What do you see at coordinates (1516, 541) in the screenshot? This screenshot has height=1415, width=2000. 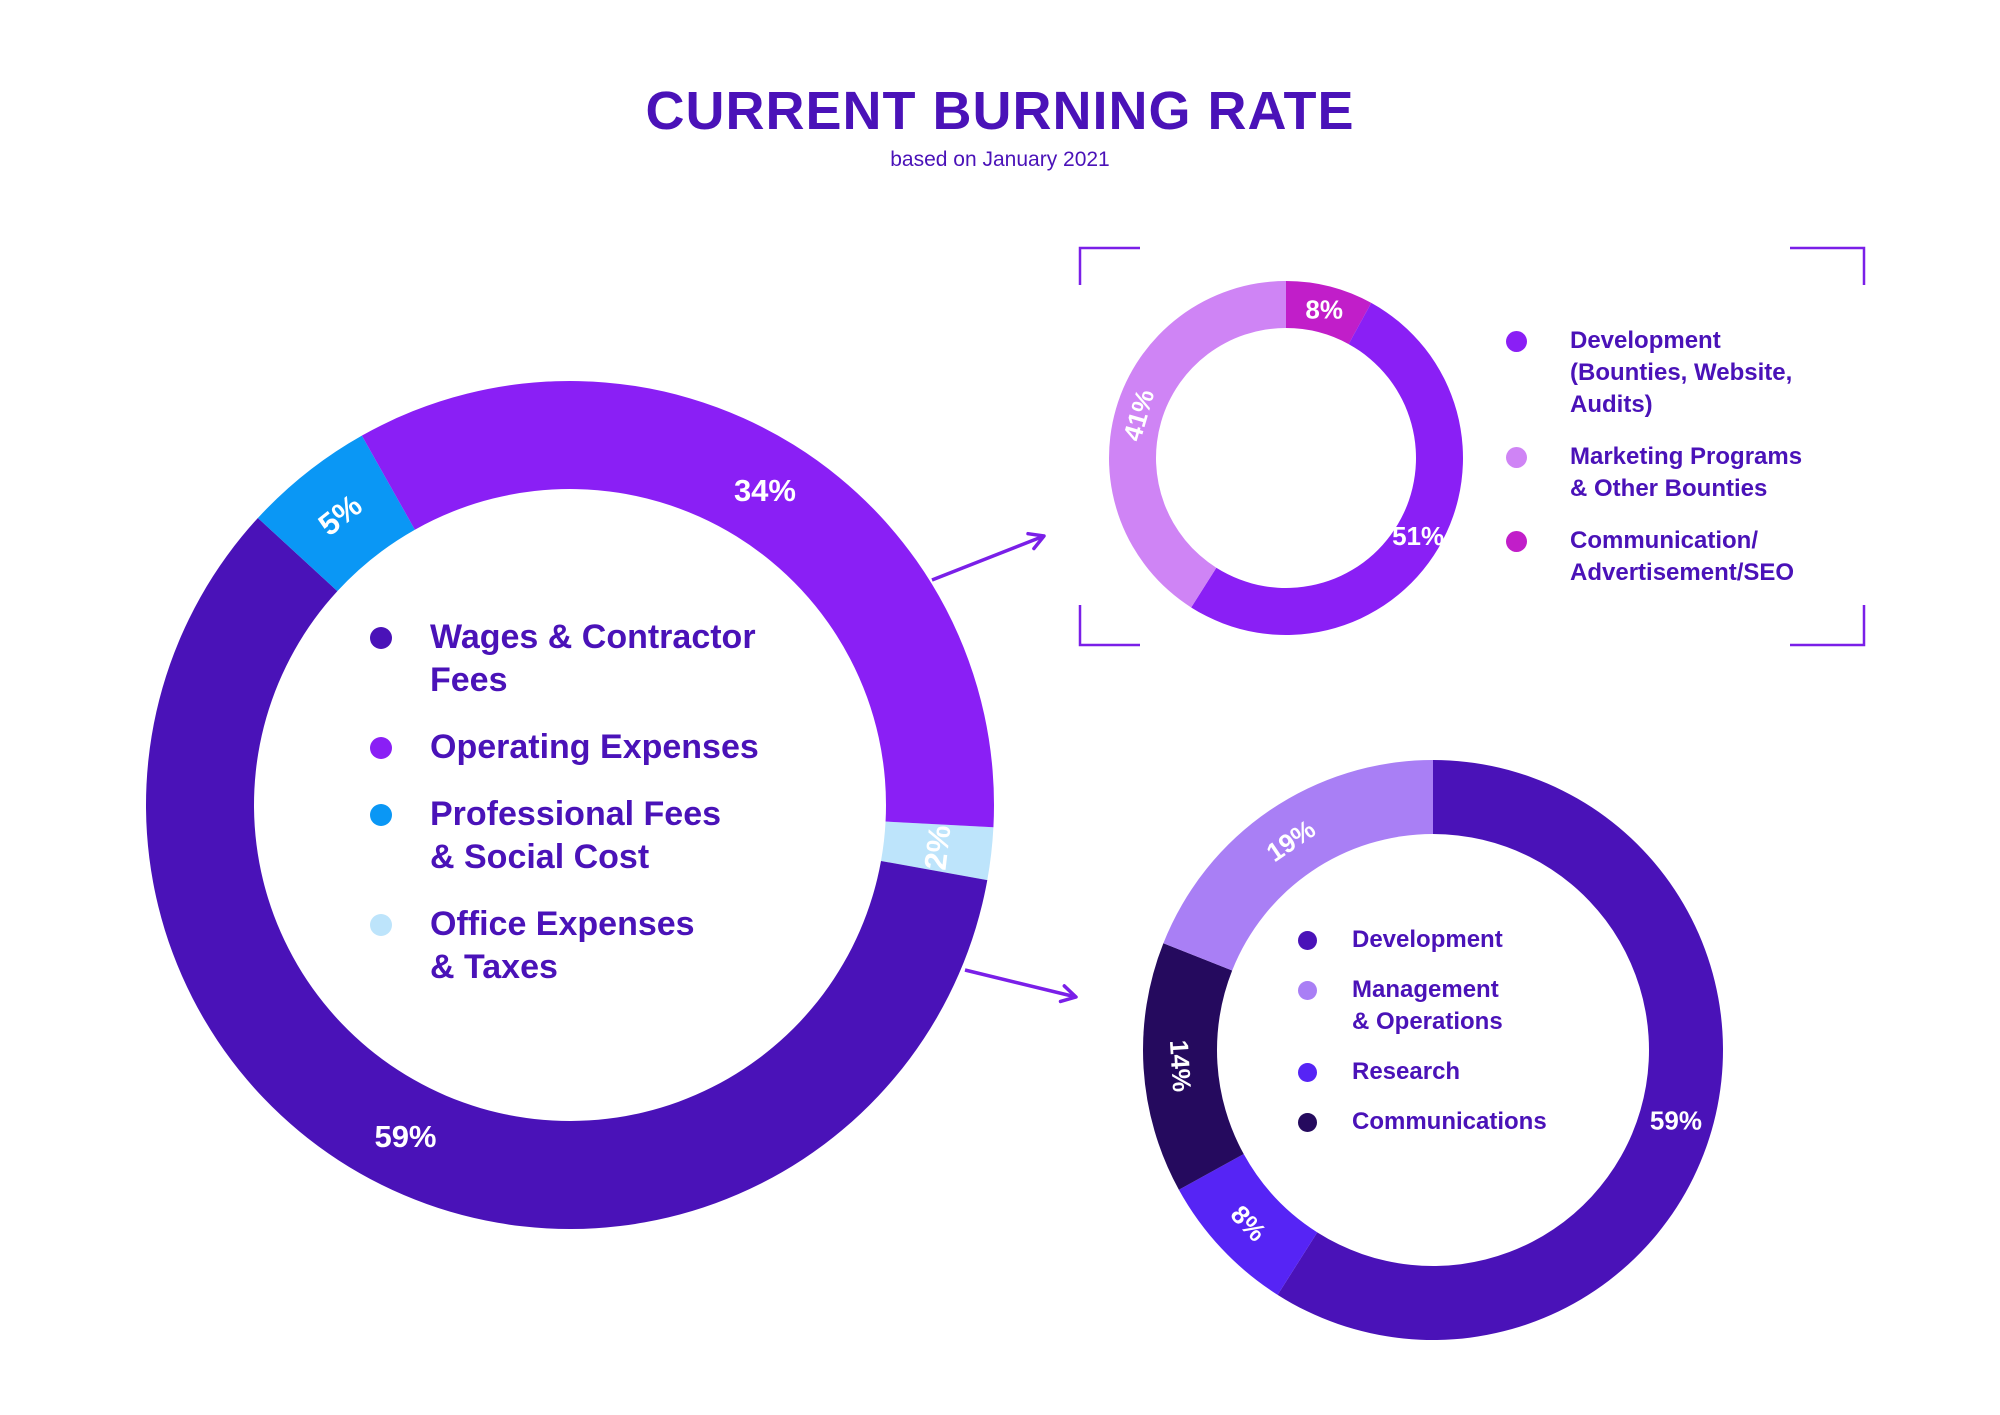 I see `legend-dot-communication-advertisement-seo` at bounding box center [1516, 541].